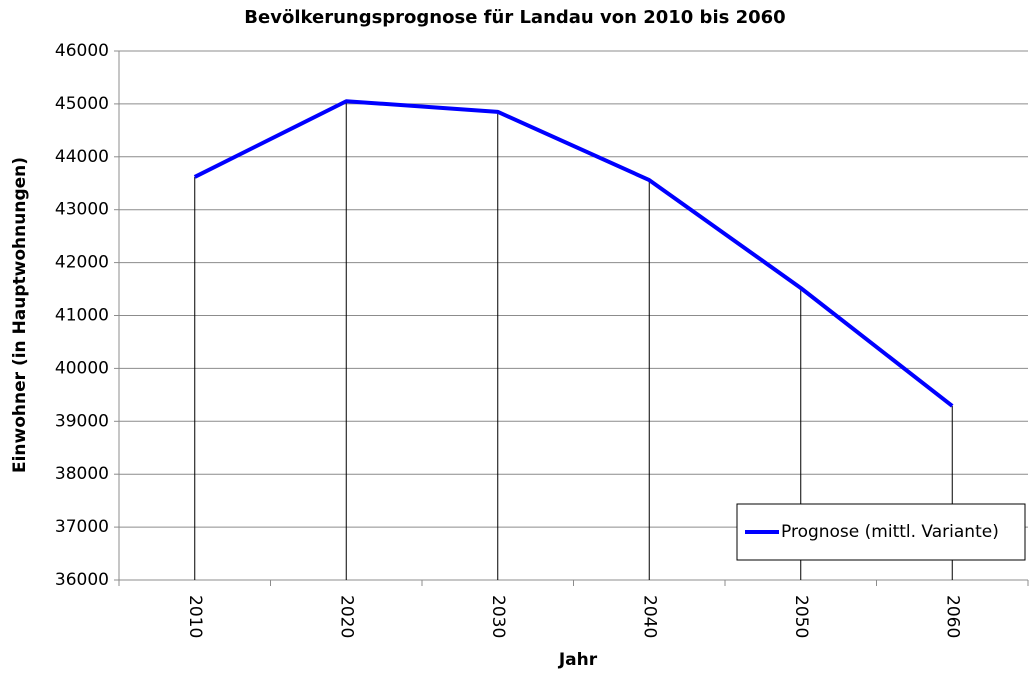 Image resolution: width=1029 pixels, height=675 pixels. What do you see at coordinates (82, 527) in the screenshot?
I see `y-tick-label: 37000` at bounding box center [82, 527].